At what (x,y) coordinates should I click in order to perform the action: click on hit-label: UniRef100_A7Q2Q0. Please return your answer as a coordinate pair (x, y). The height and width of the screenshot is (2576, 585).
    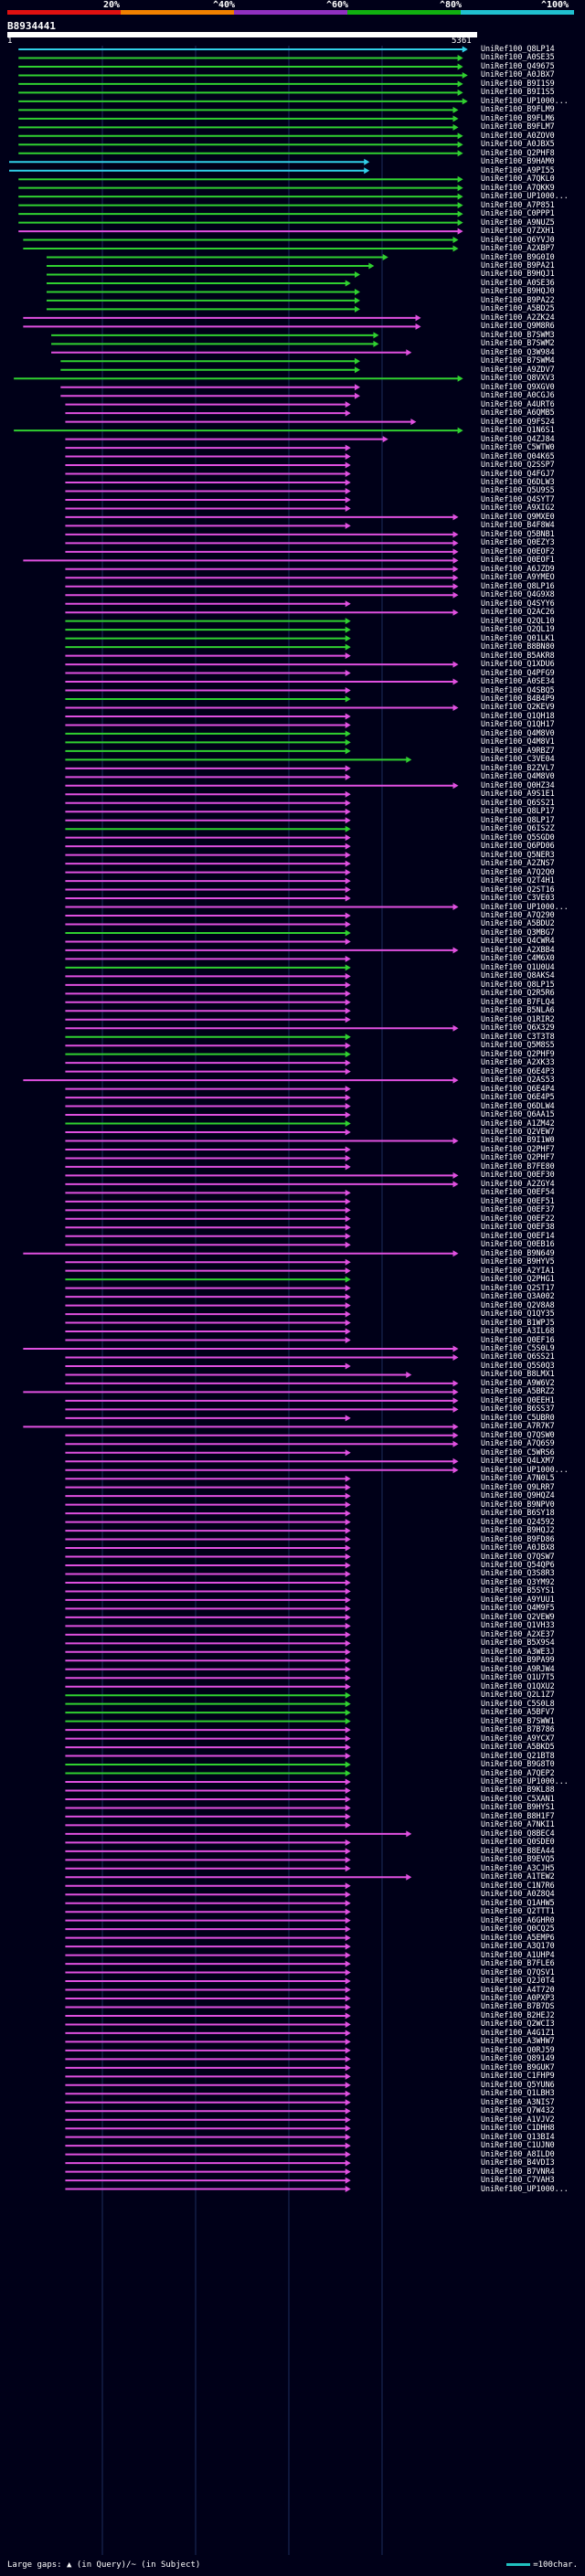
    Looking at the image, I should click on (518, 871).